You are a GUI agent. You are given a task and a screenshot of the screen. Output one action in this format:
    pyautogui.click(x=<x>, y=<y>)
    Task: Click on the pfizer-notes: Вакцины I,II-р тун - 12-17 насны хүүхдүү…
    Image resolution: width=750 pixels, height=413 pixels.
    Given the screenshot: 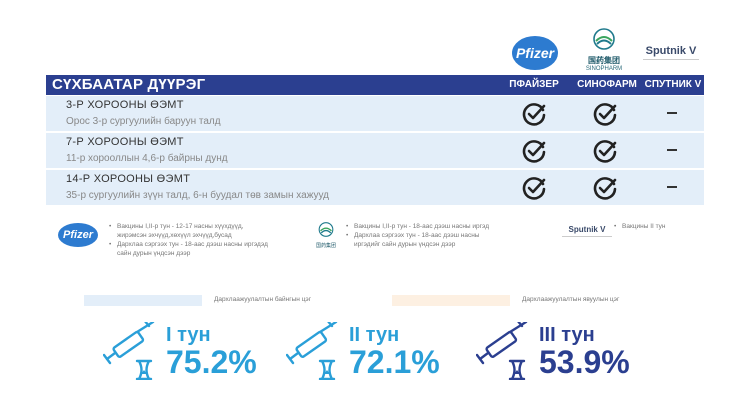 What is the action you would take?
    pyautogui.click(x=189, y=240)
    